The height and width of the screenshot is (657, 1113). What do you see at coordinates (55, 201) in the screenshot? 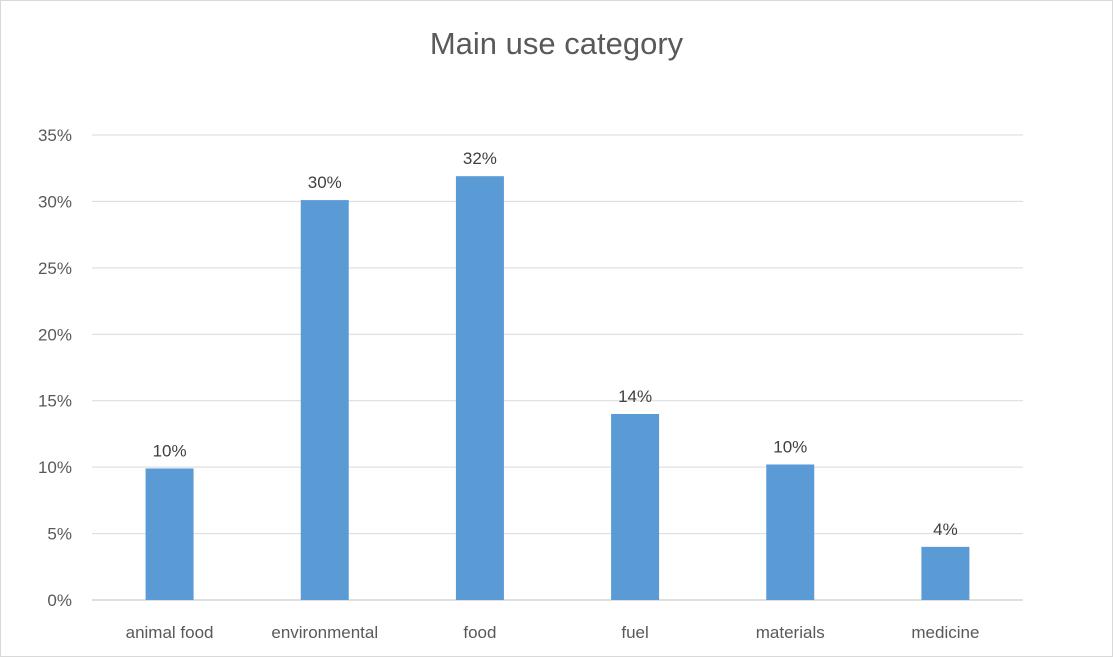
I see `y-tick-label: 30%` at bounding box center [55, 201].